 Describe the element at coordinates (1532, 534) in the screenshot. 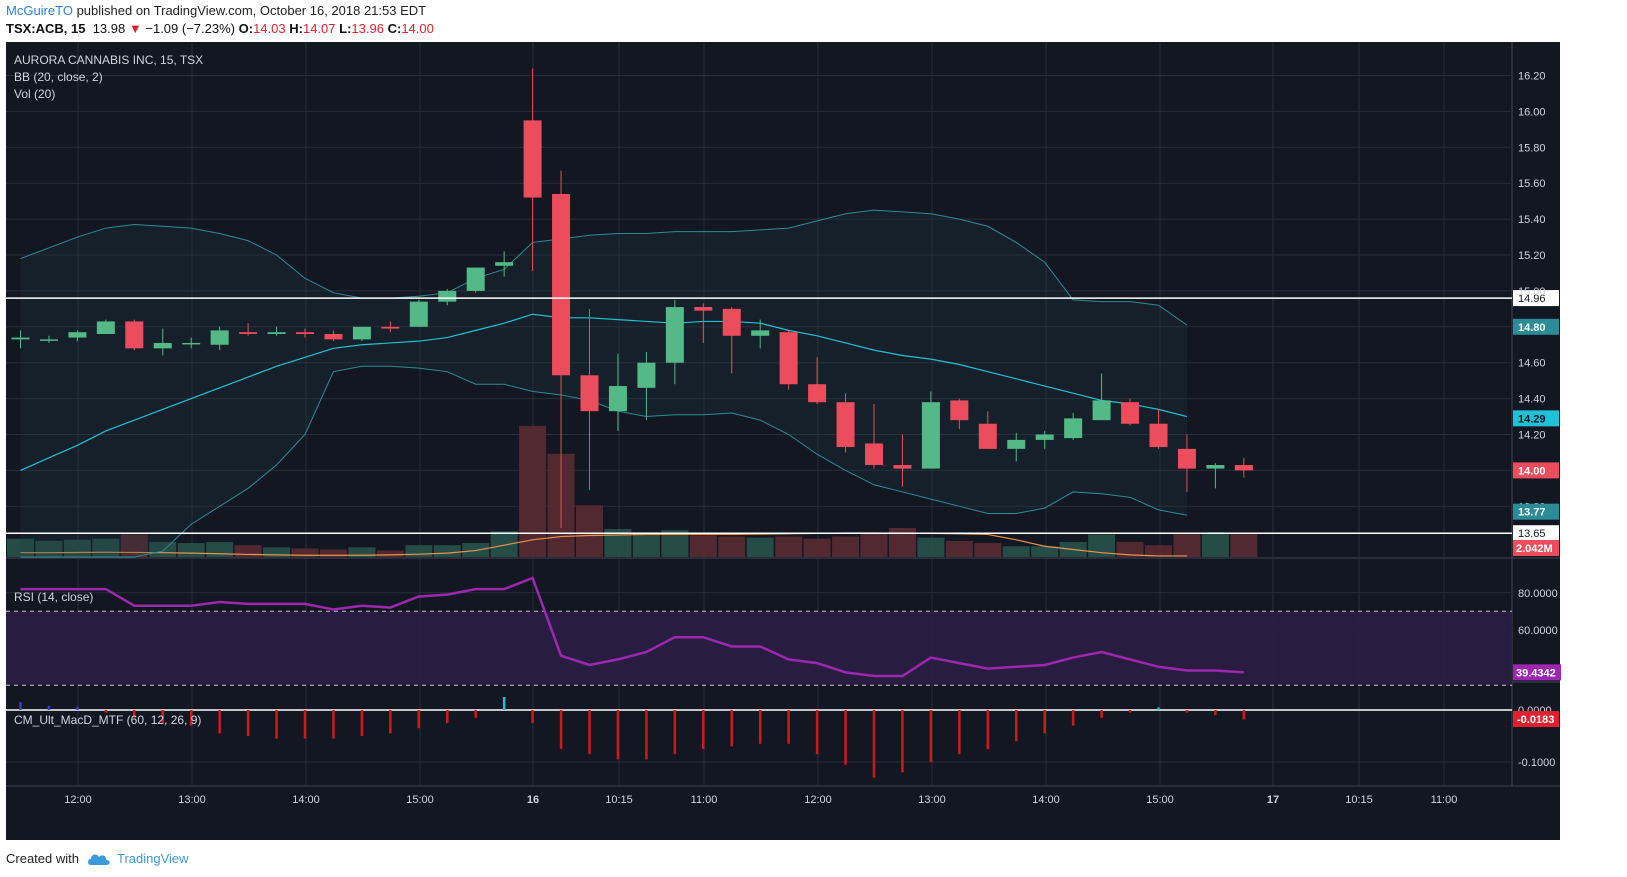

I see `level-label: 13.65` at that location.